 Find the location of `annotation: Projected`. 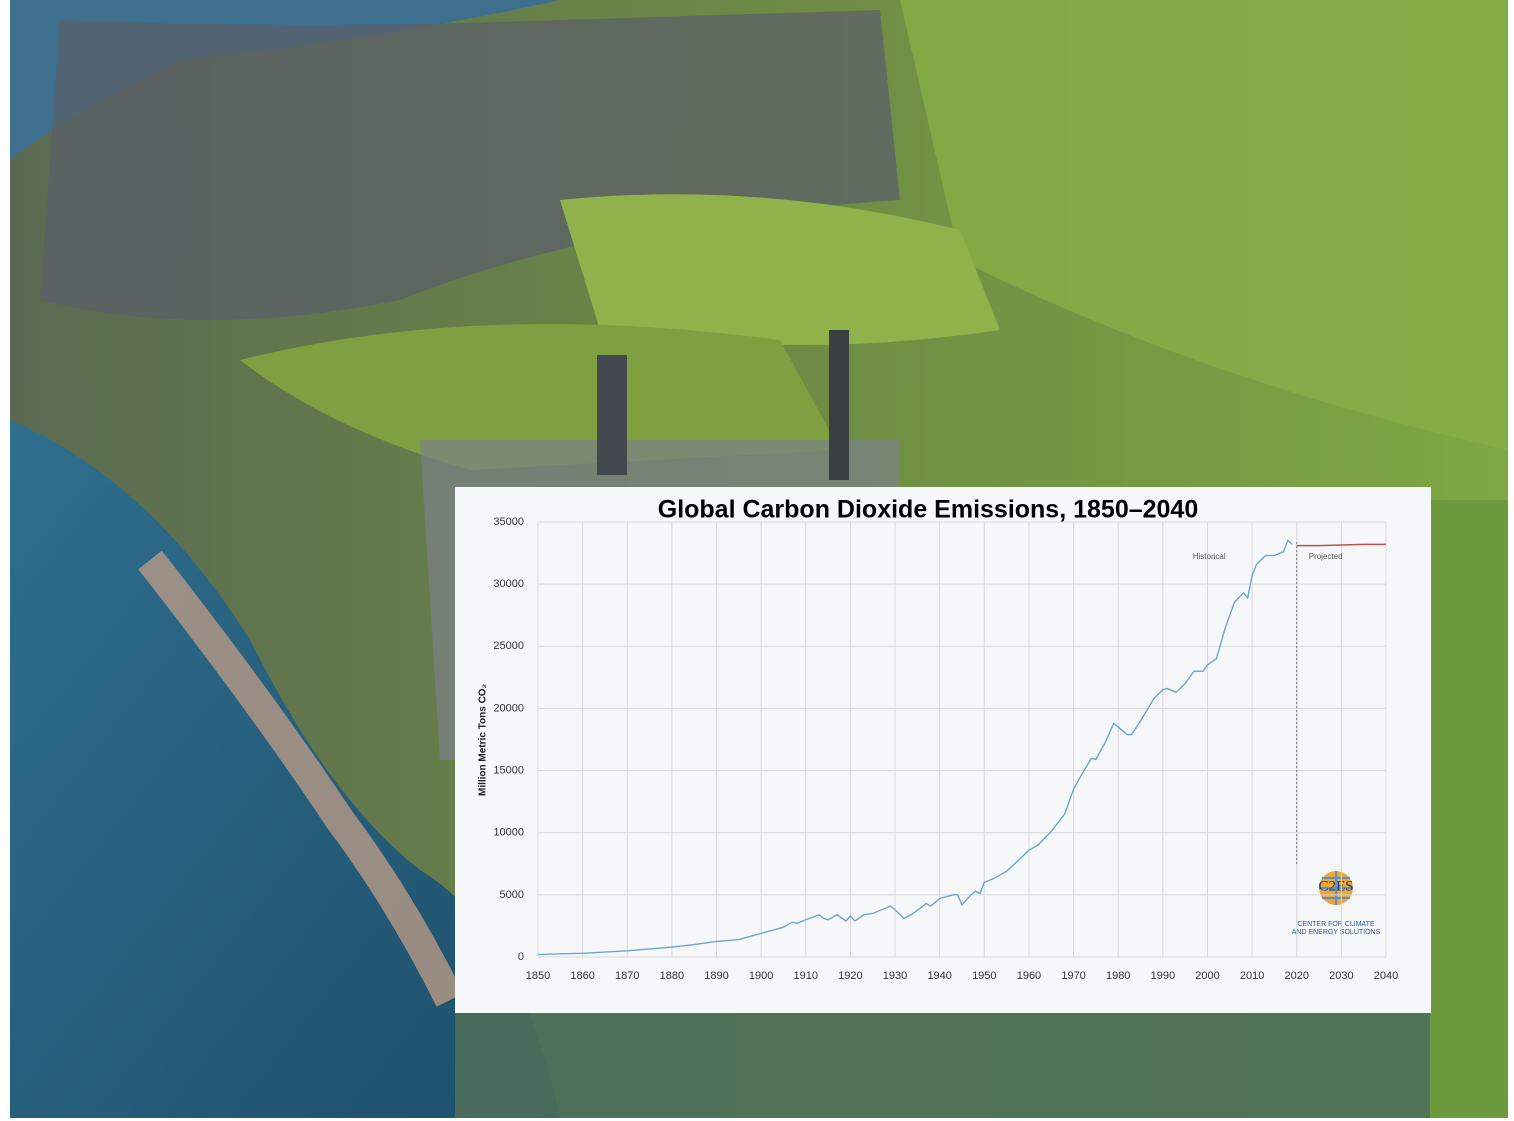

annotation: Projected is located at coordinates (1326, 556).